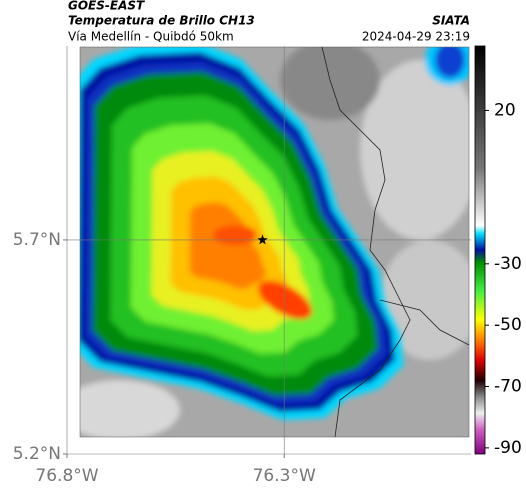 The width and height of the screenshot is (526, 495). Describe the element at coordinates (66, 476) in the screenshot. I see `x-tick-label: 76.8°W` at that location.